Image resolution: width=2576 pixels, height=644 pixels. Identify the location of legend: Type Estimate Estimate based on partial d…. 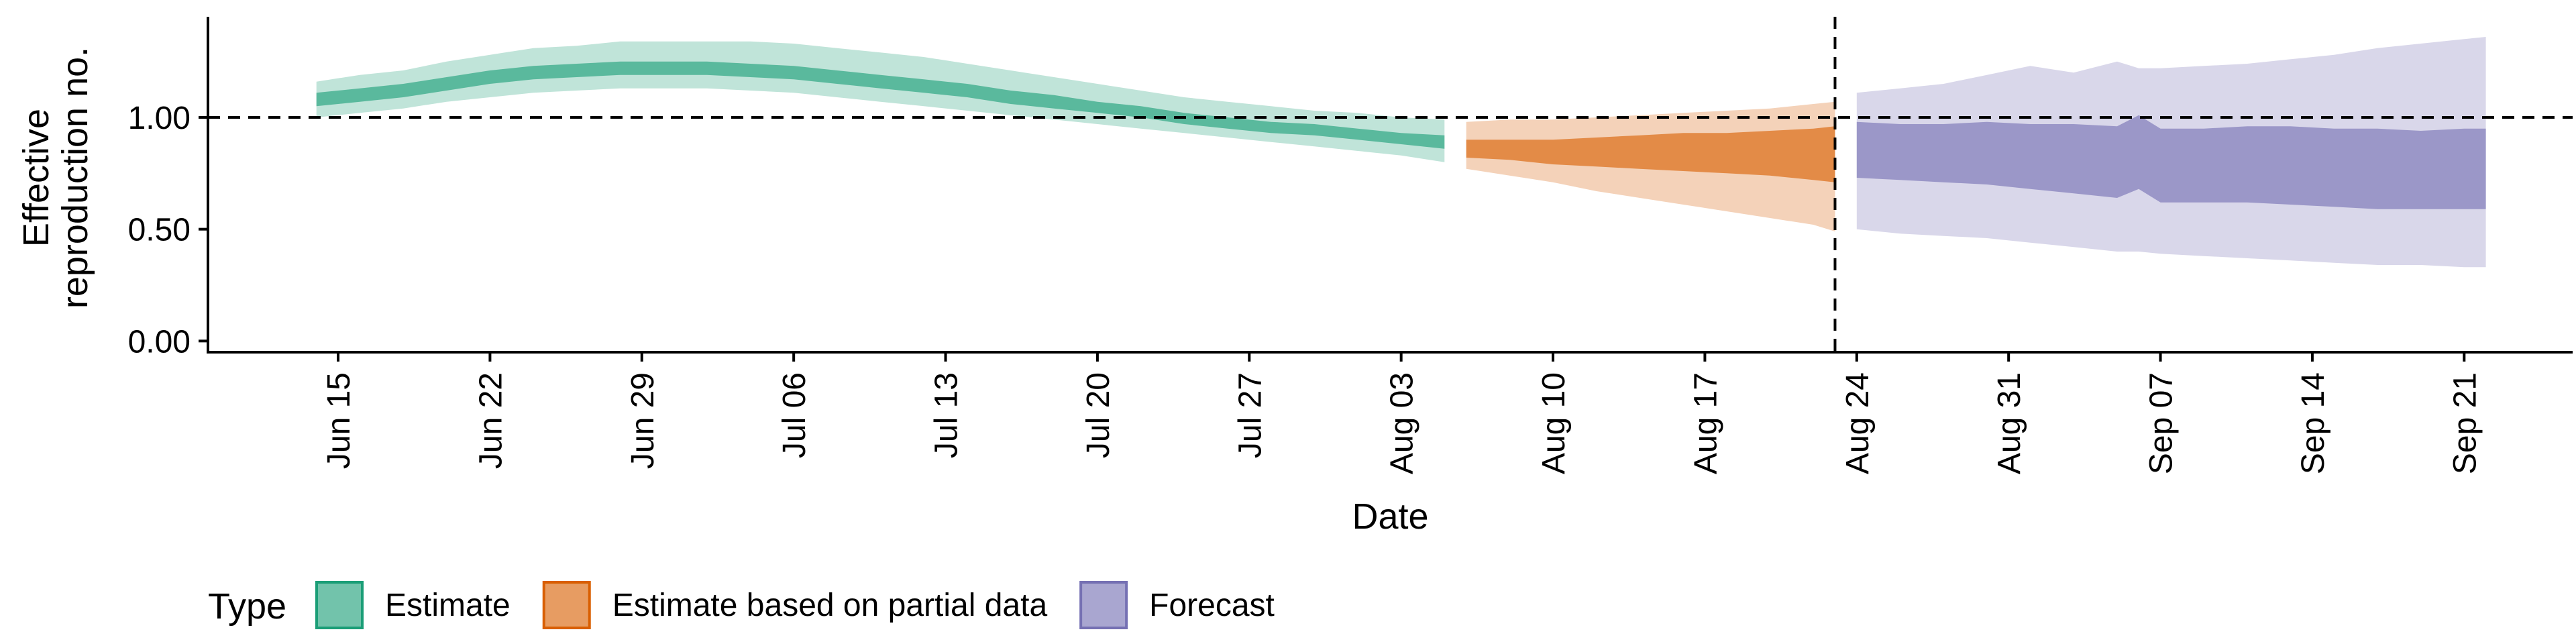
(741, 605).